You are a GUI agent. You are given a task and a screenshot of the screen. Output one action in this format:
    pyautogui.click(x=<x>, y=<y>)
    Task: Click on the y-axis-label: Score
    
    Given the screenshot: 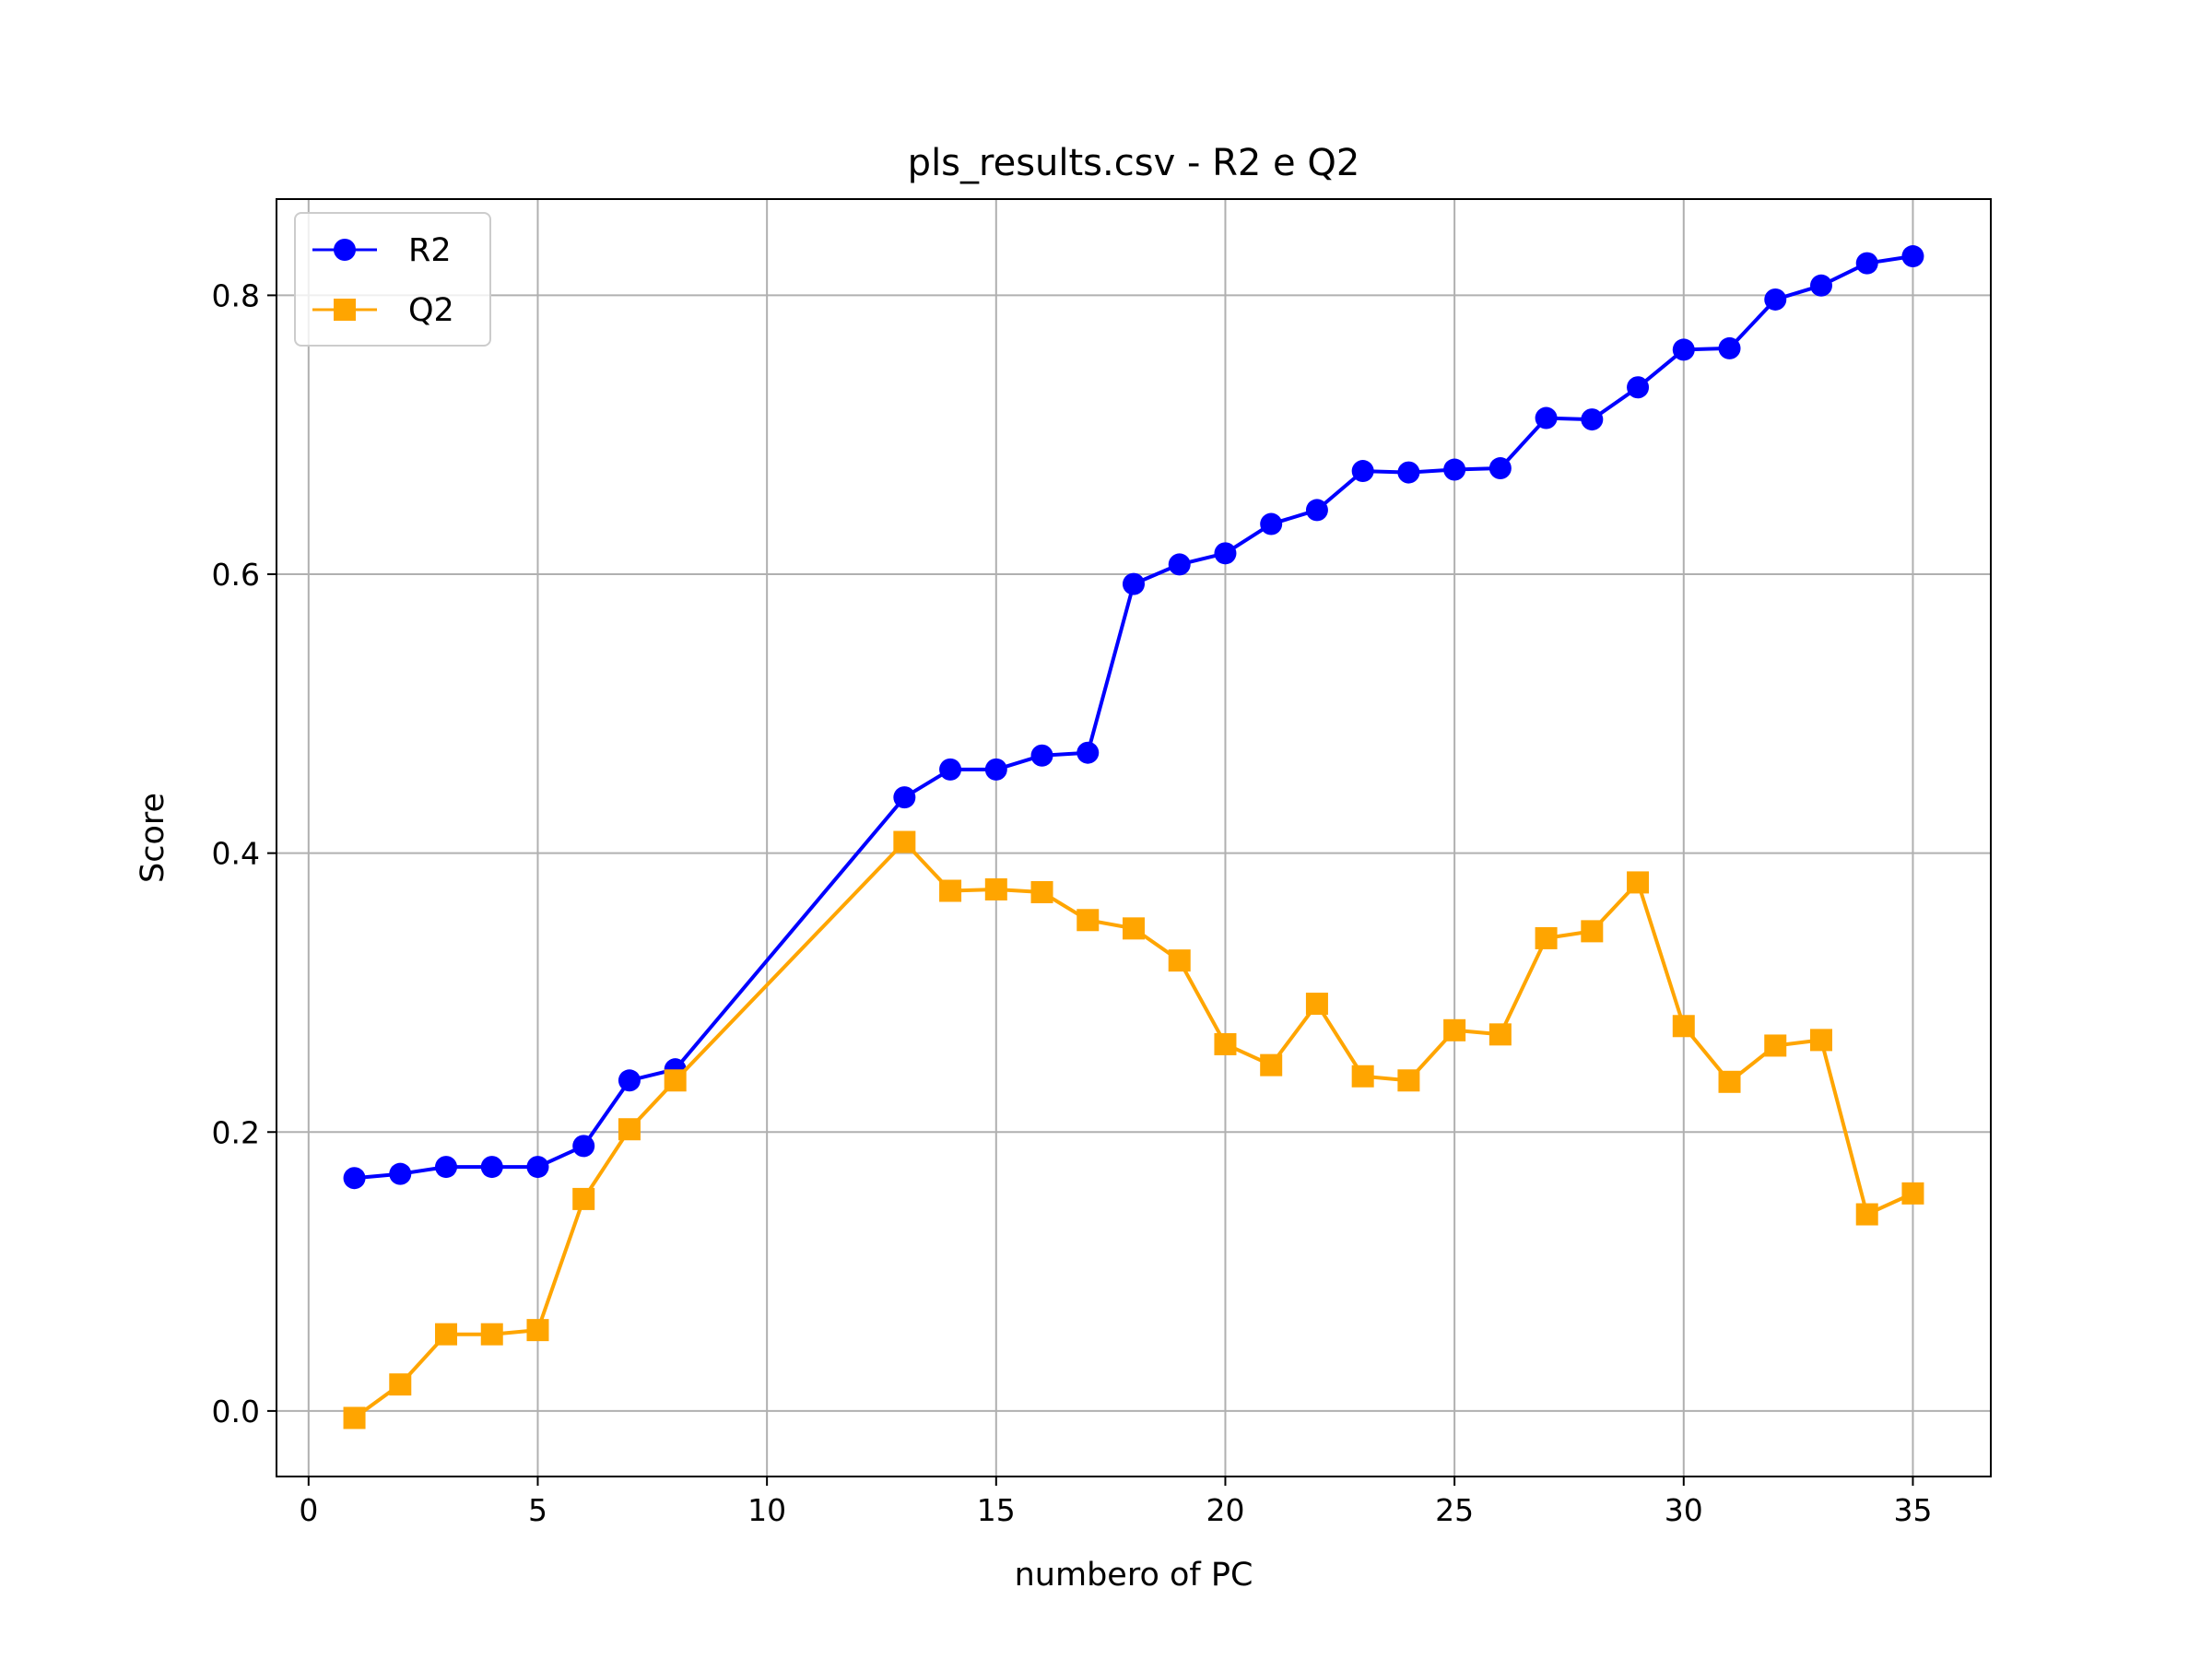 What is the action you would take?
    pyautogui.click(x=153, y=838)
    